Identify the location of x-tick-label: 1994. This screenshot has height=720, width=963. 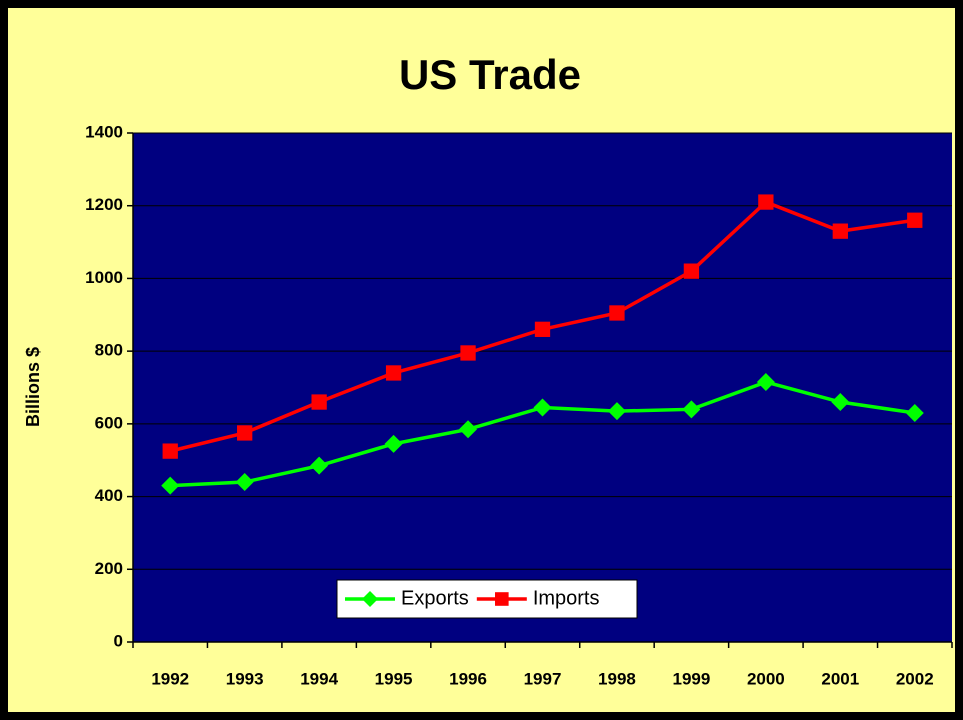
(319, 678).